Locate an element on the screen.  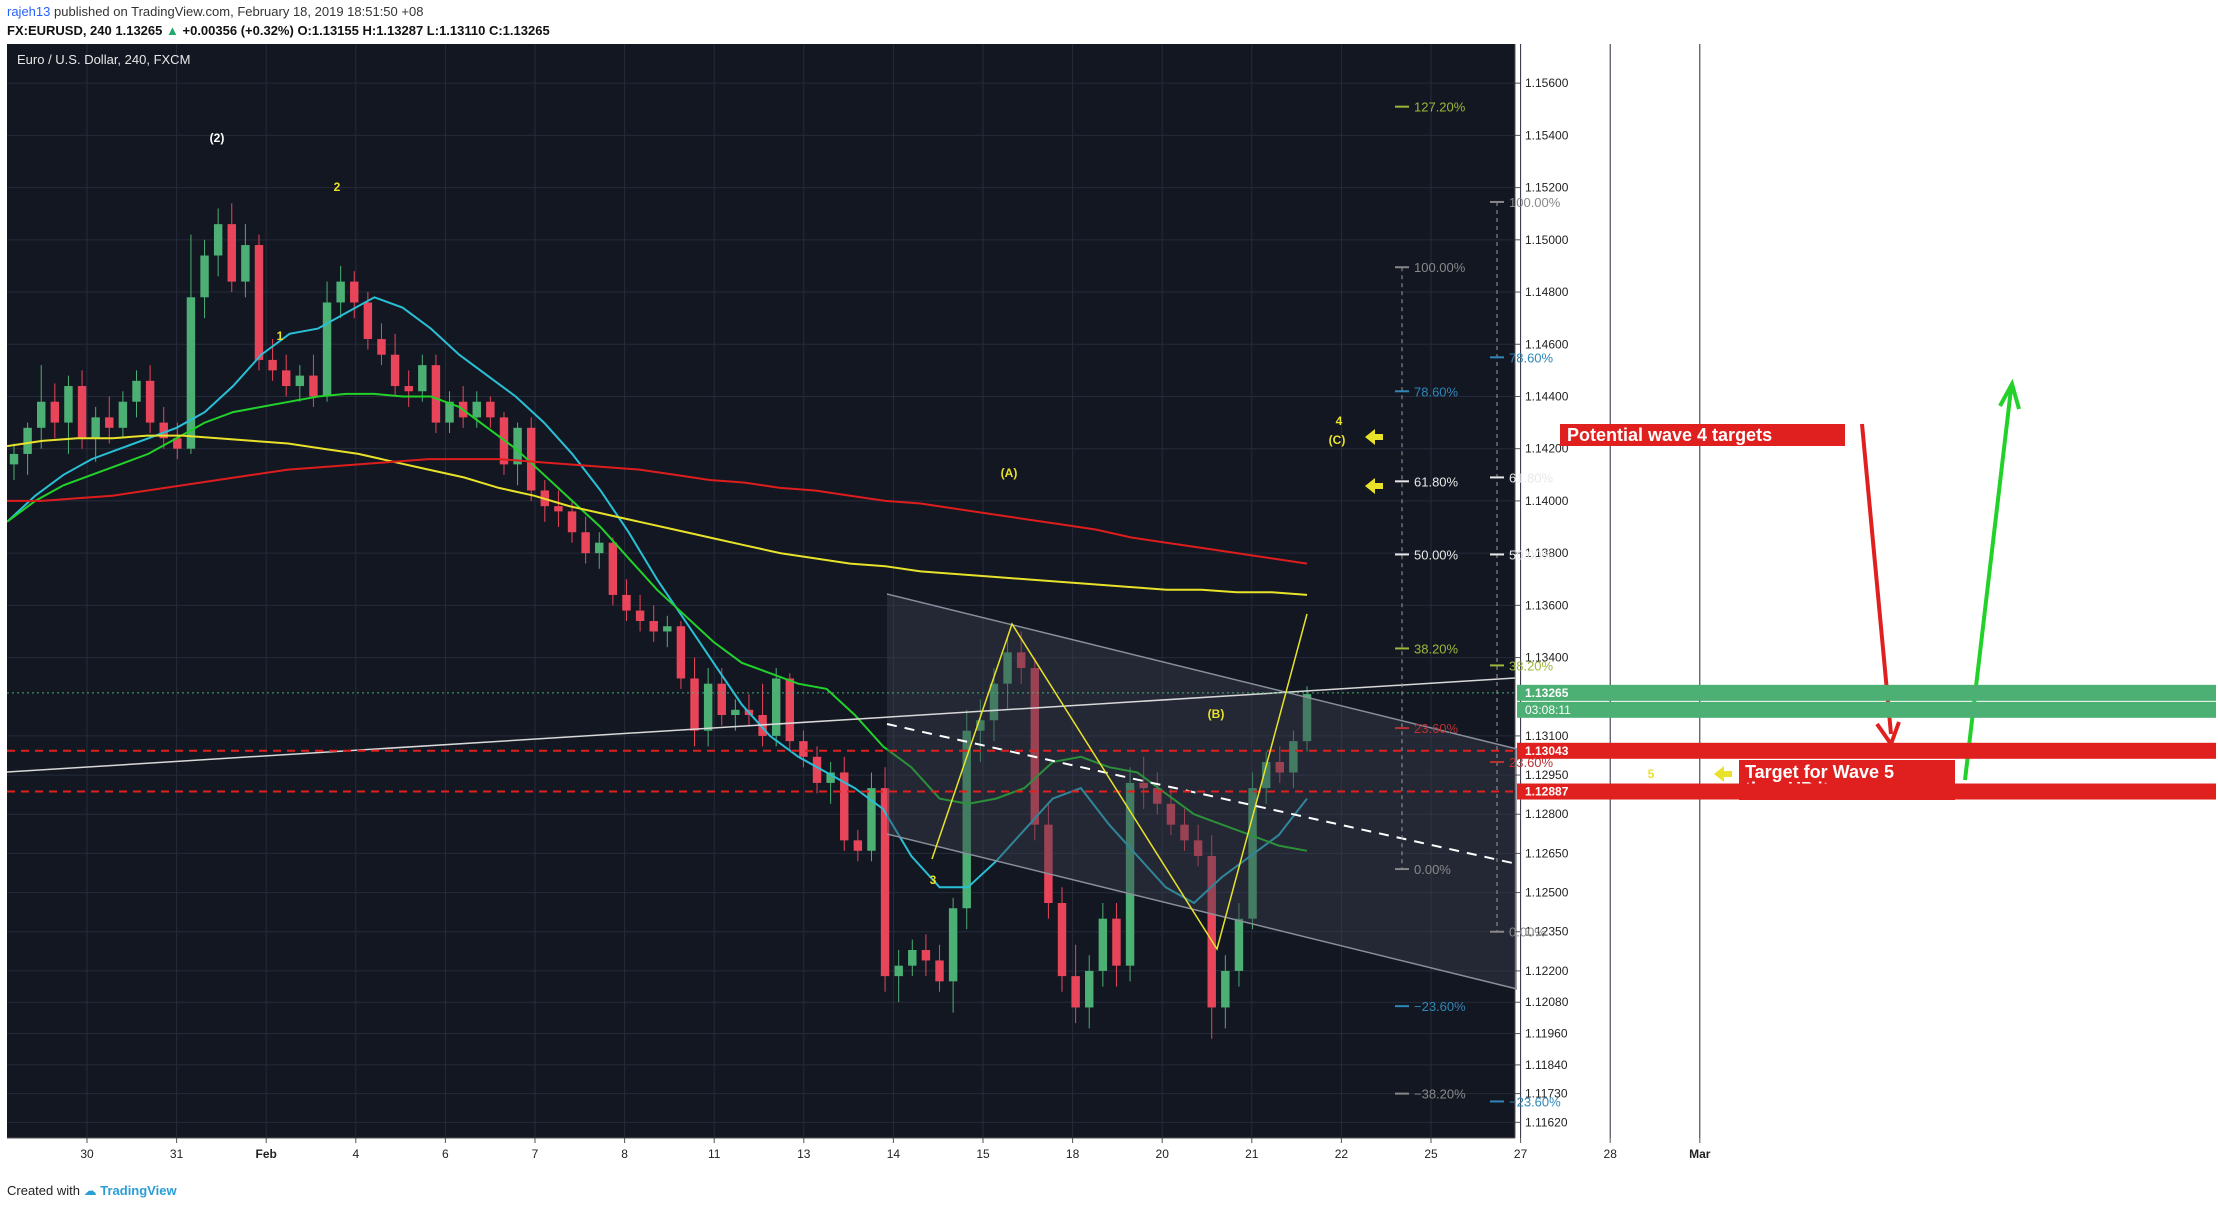
y-tick-label: 1.12950 is located at coordinates (1547, 775).